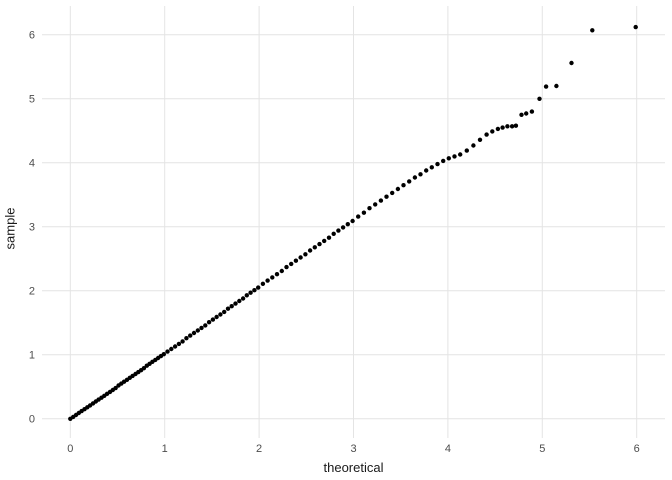 Image resolution: width=672 pixels, height=480 pixels. Describe the element at coordinates (353, 449) in the screenshot. I see `x-tick-label: 3` at that location.